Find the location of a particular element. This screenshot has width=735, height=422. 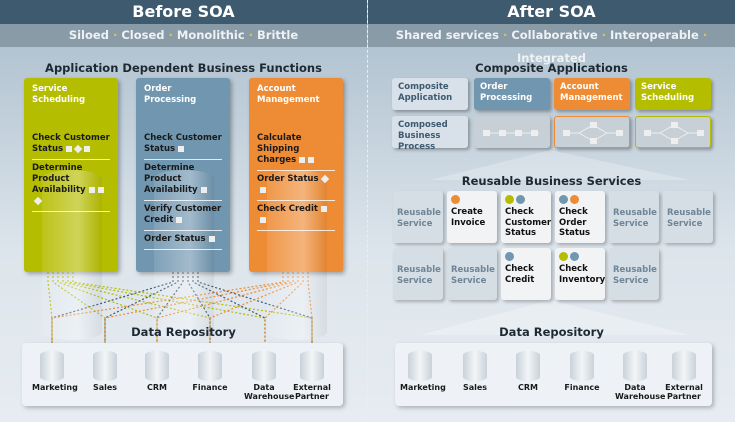

service-box: Create Invoice is located at coordinates (472, 217).